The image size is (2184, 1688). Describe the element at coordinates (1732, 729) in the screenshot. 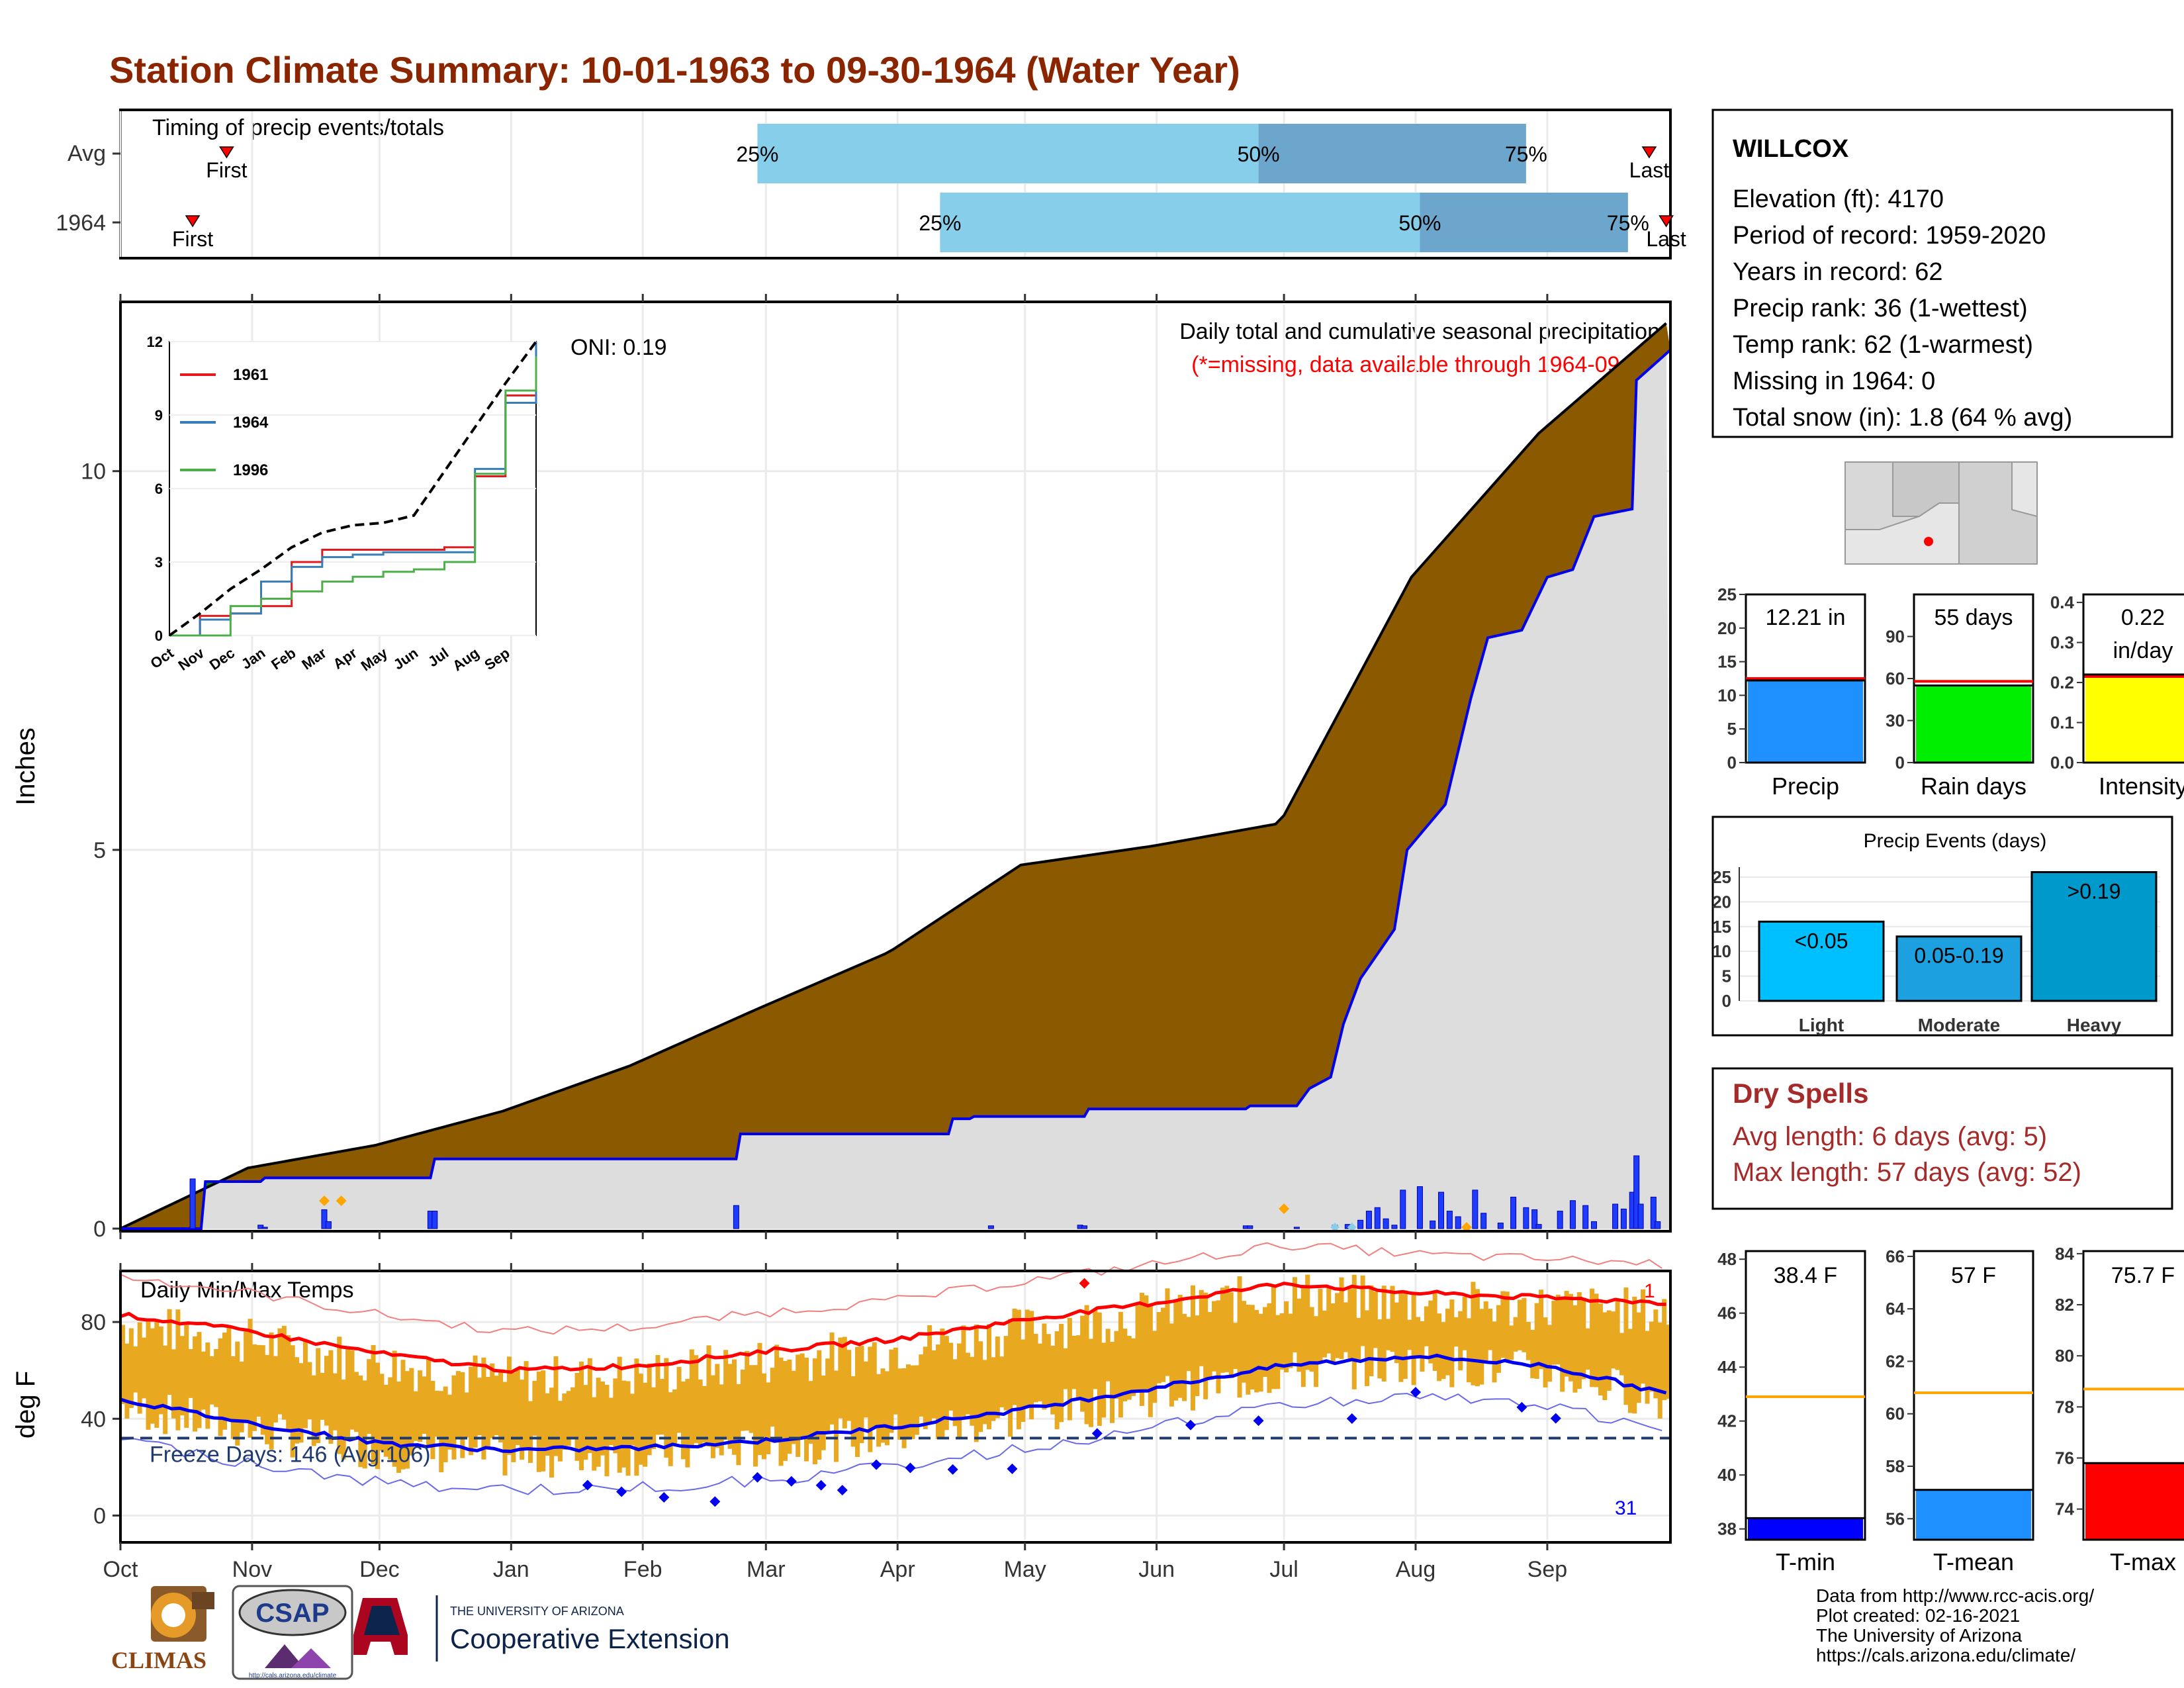

I see `stat-bar-tick-label: 5` at that location.